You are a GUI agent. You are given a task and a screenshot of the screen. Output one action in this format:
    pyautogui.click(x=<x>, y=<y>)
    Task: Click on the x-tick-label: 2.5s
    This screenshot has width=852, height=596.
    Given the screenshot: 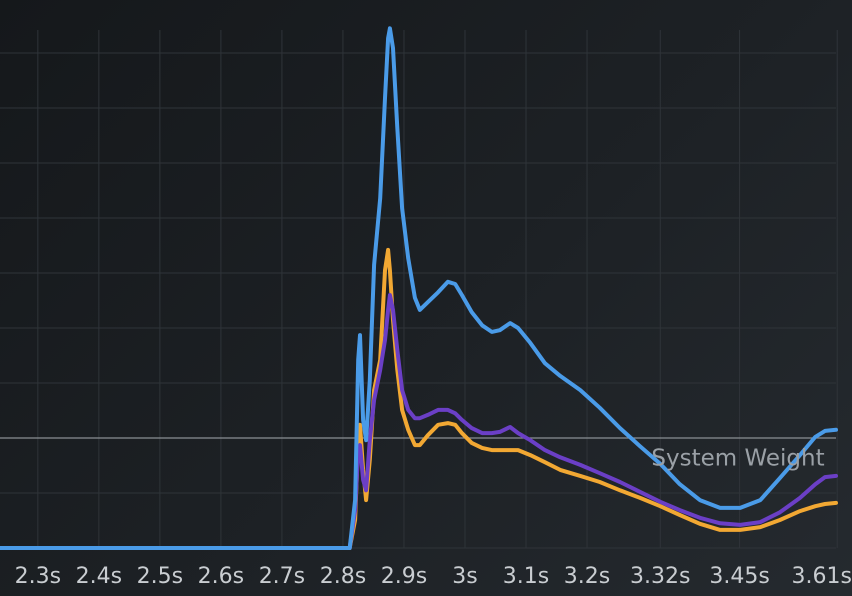 What is the action you would take?
    pyautogui.click(x=160, y=576)
    